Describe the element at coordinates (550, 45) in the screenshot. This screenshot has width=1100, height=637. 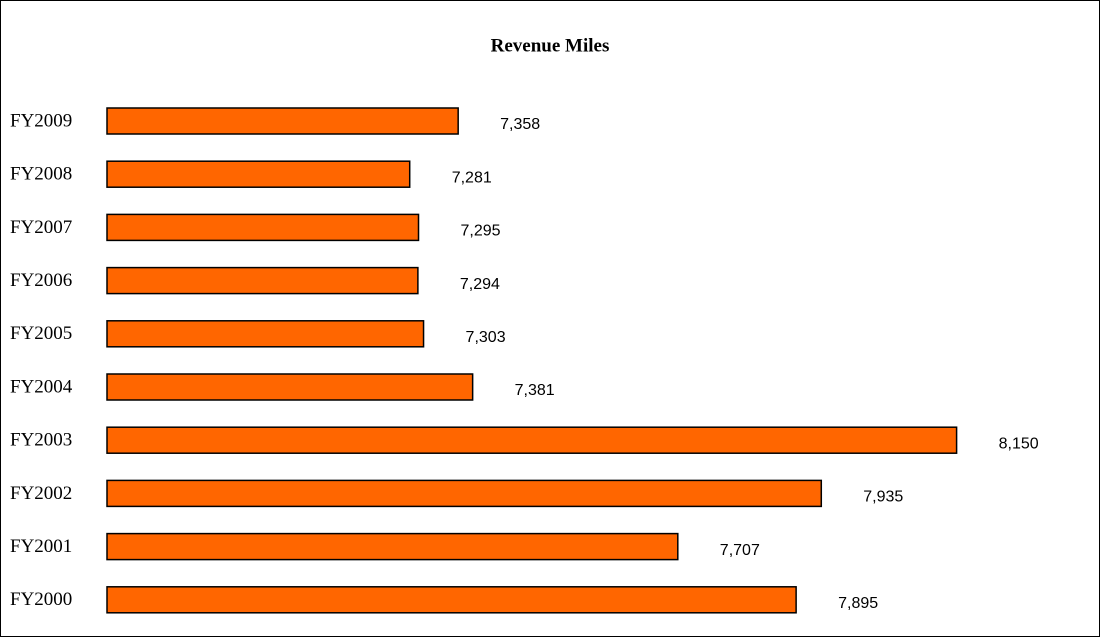
I see `chart-title: Revenue Miles` at that location.